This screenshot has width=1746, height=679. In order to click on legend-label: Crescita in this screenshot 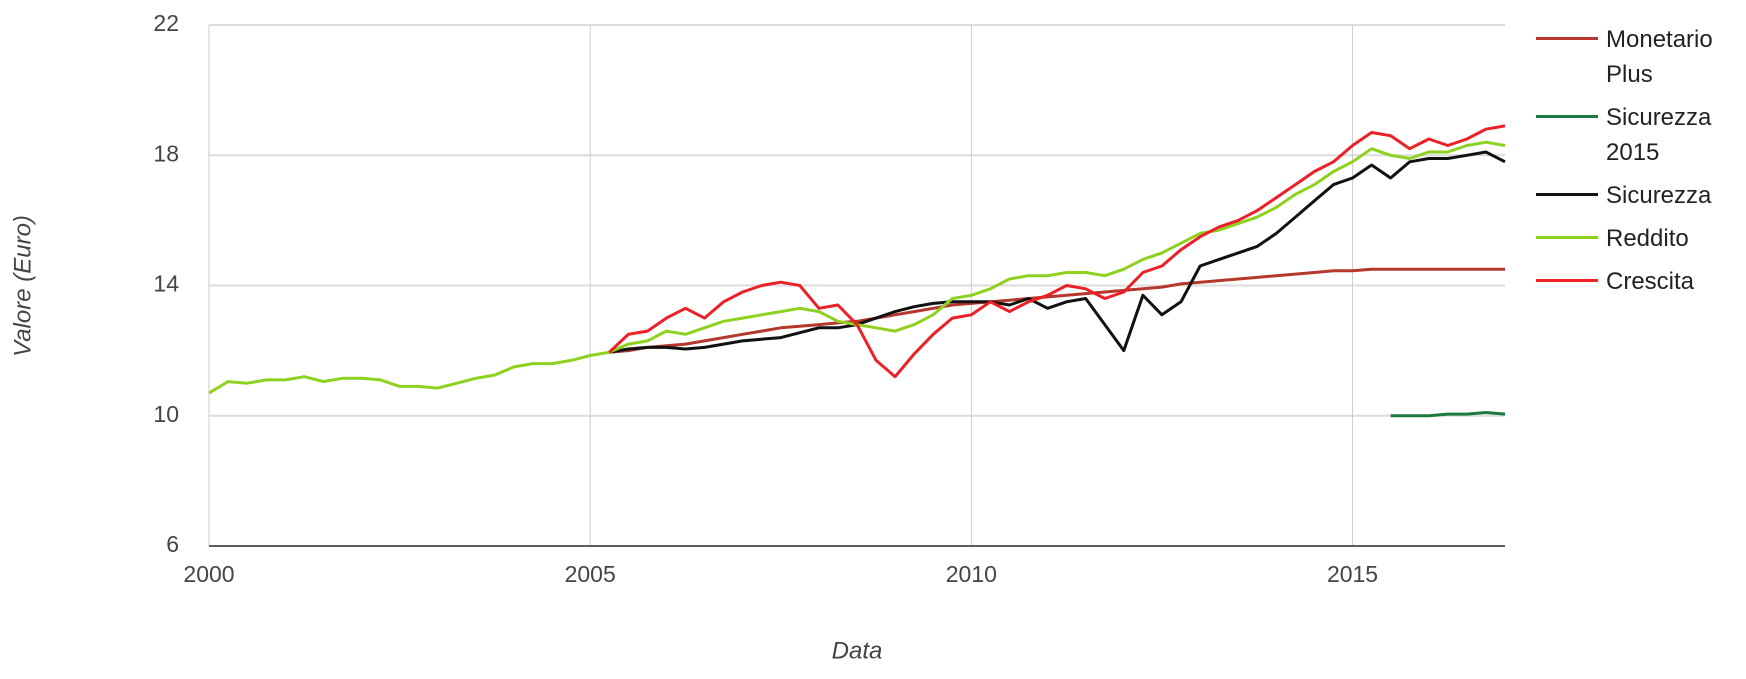, I will do `click(1650, 281)`.